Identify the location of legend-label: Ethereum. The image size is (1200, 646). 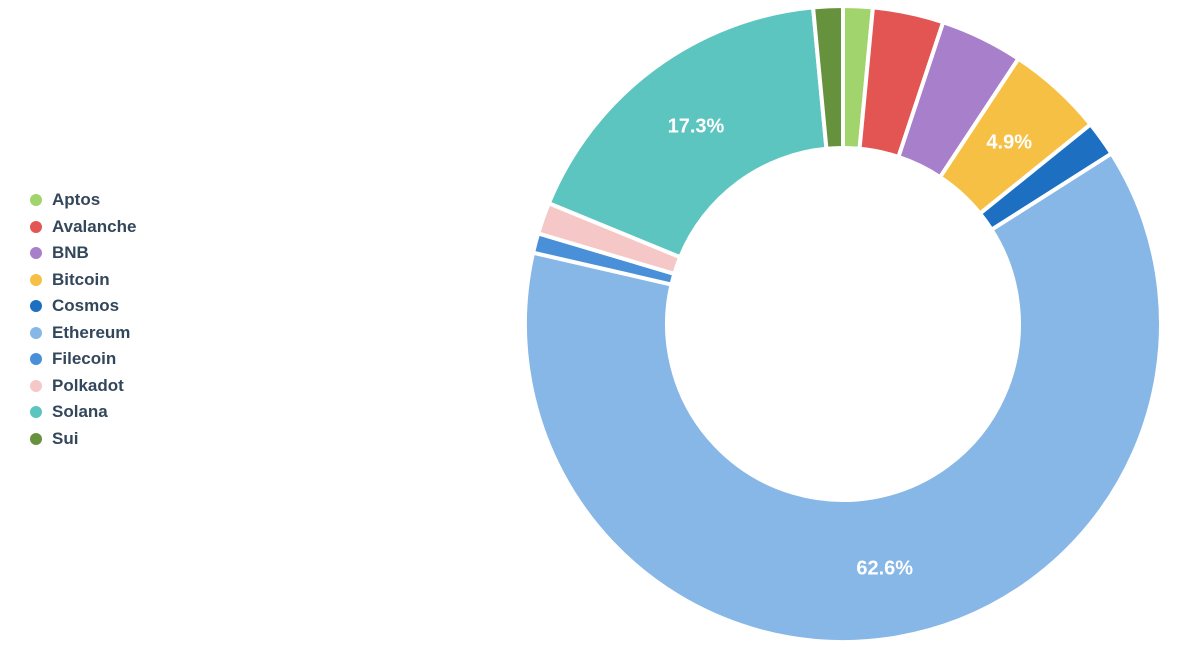
(91, 332).